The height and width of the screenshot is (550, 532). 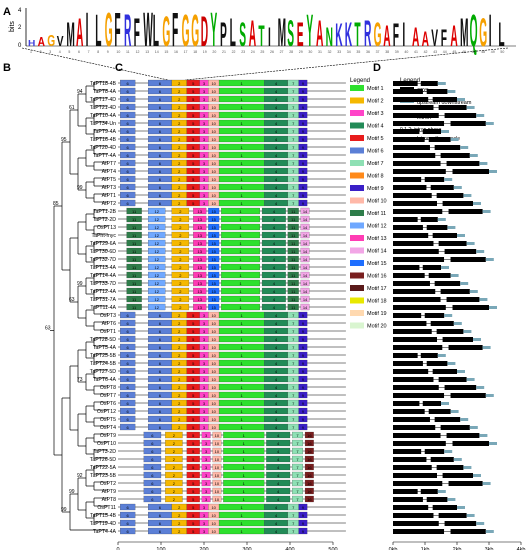 I want to click on logo-residue: M, so click(x=70, y=35).